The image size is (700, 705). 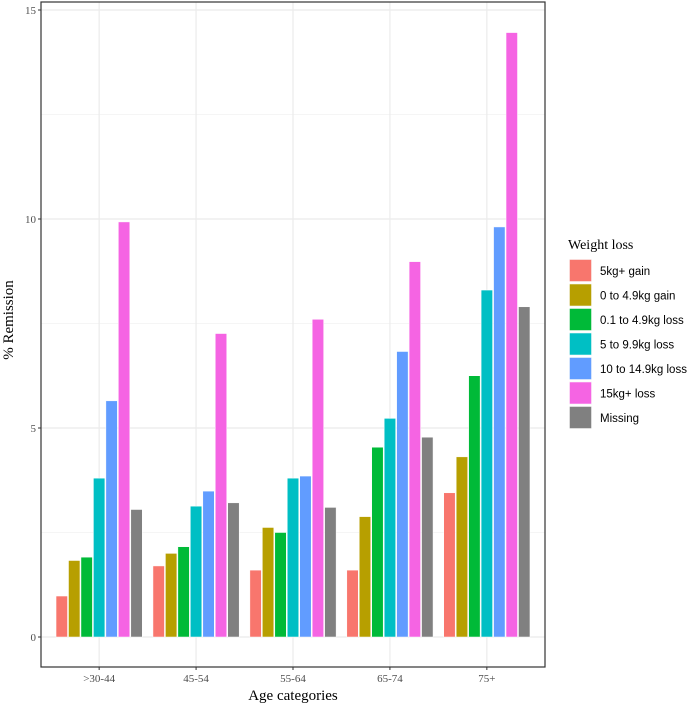 I want to click on x-tick-label: 65-74, so click(x=390, y=679).